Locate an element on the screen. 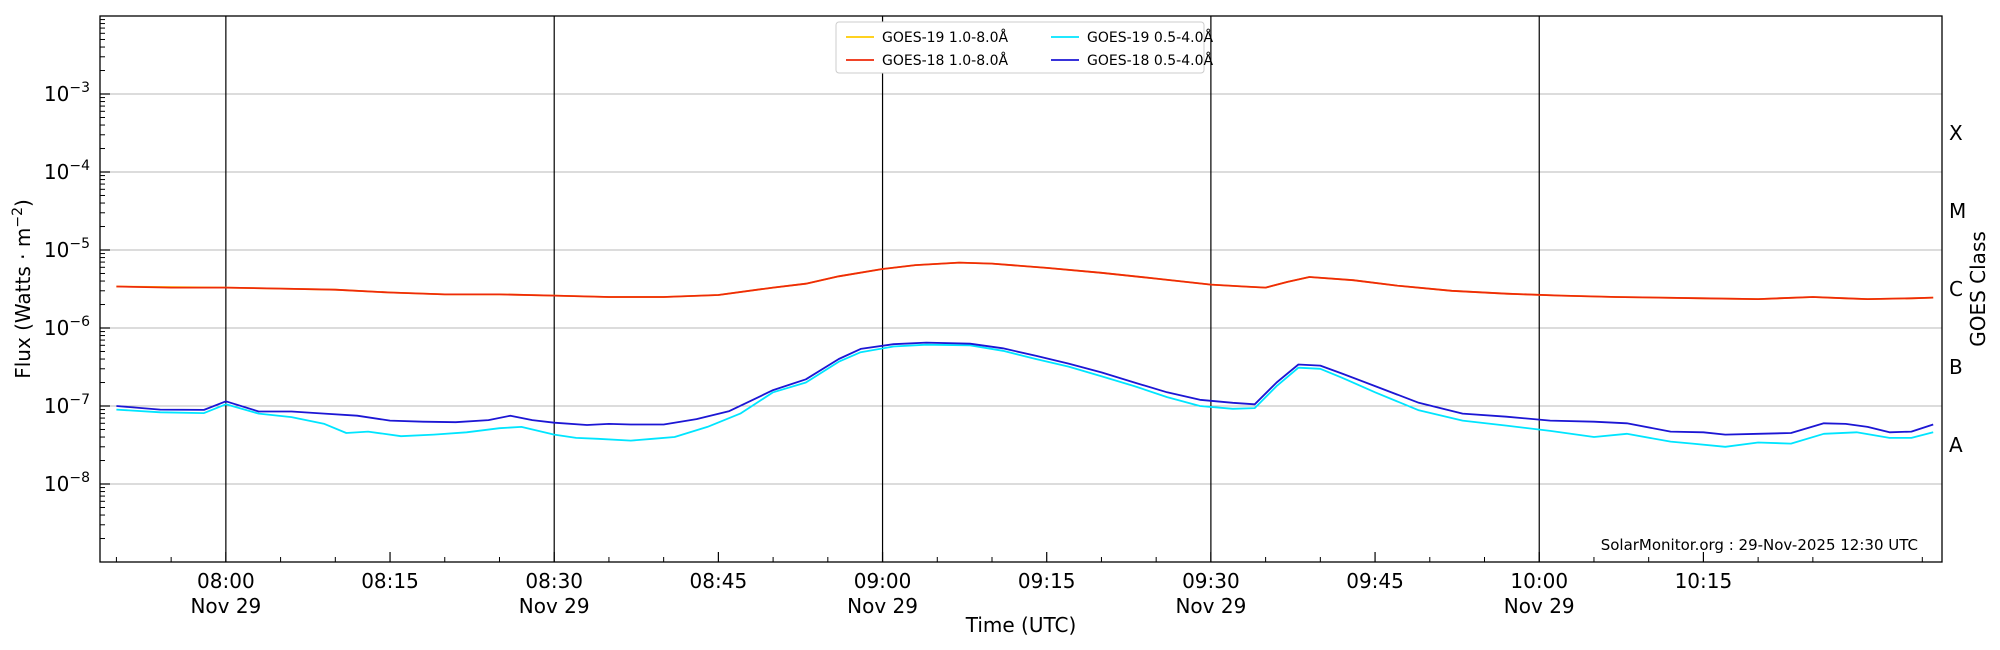 This screenshot has width=2000, height=650. right-axis-label: GOES Class is located at coordinates (1978, 289).